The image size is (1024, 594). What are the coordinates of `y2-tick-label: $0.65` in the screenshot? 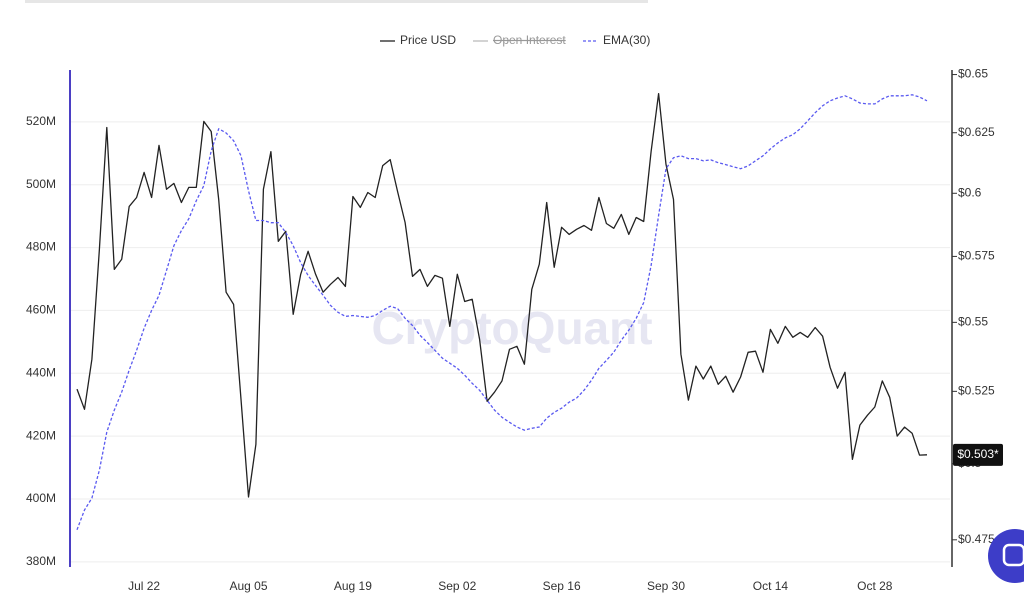 It's located at (973, 74).